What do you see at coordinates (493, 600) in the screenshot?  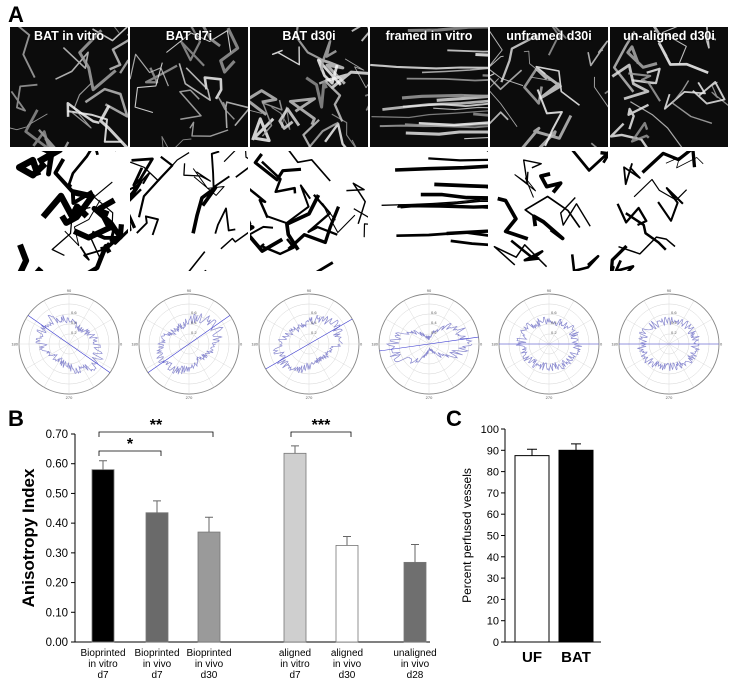 I see `y-tick-label: 20` at bounding box center [493, 600].